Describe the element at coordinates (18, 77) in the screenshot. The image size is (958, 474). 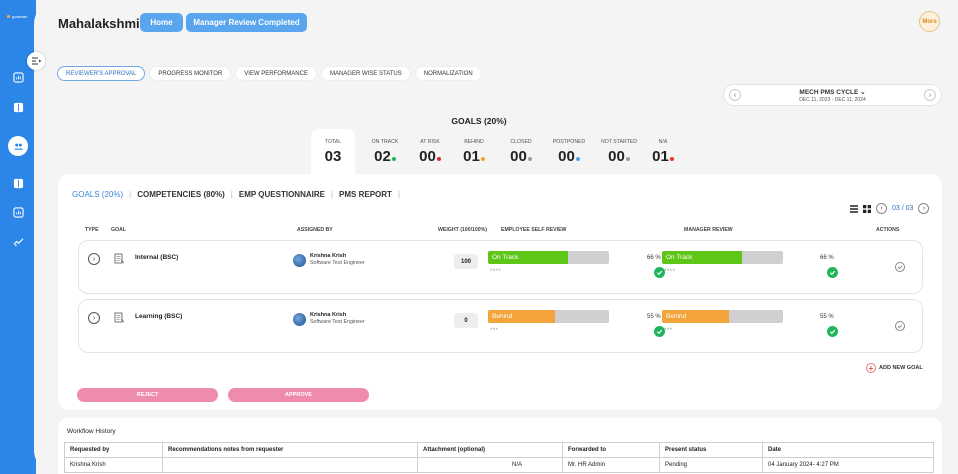
I see `dashboard-icon` at that location.